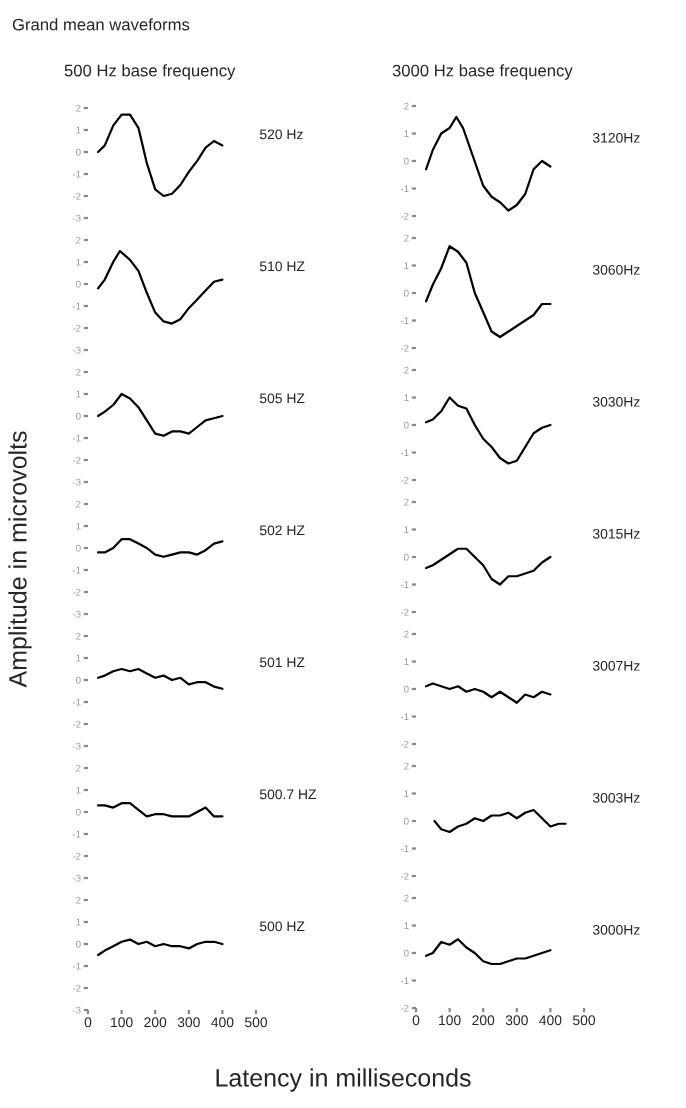  What do you see at coordinates (150, 72) in the screenshot?
I see `chart-title: 500 Hz base frequency` at bounding box center [150, 72].